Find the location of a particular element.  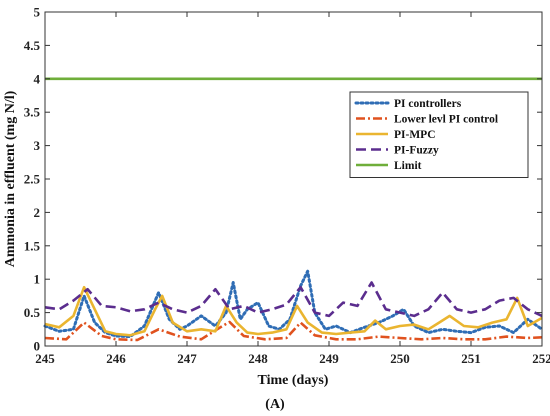

x-tick-label-1: 246 is located at coordinates (116, 358).